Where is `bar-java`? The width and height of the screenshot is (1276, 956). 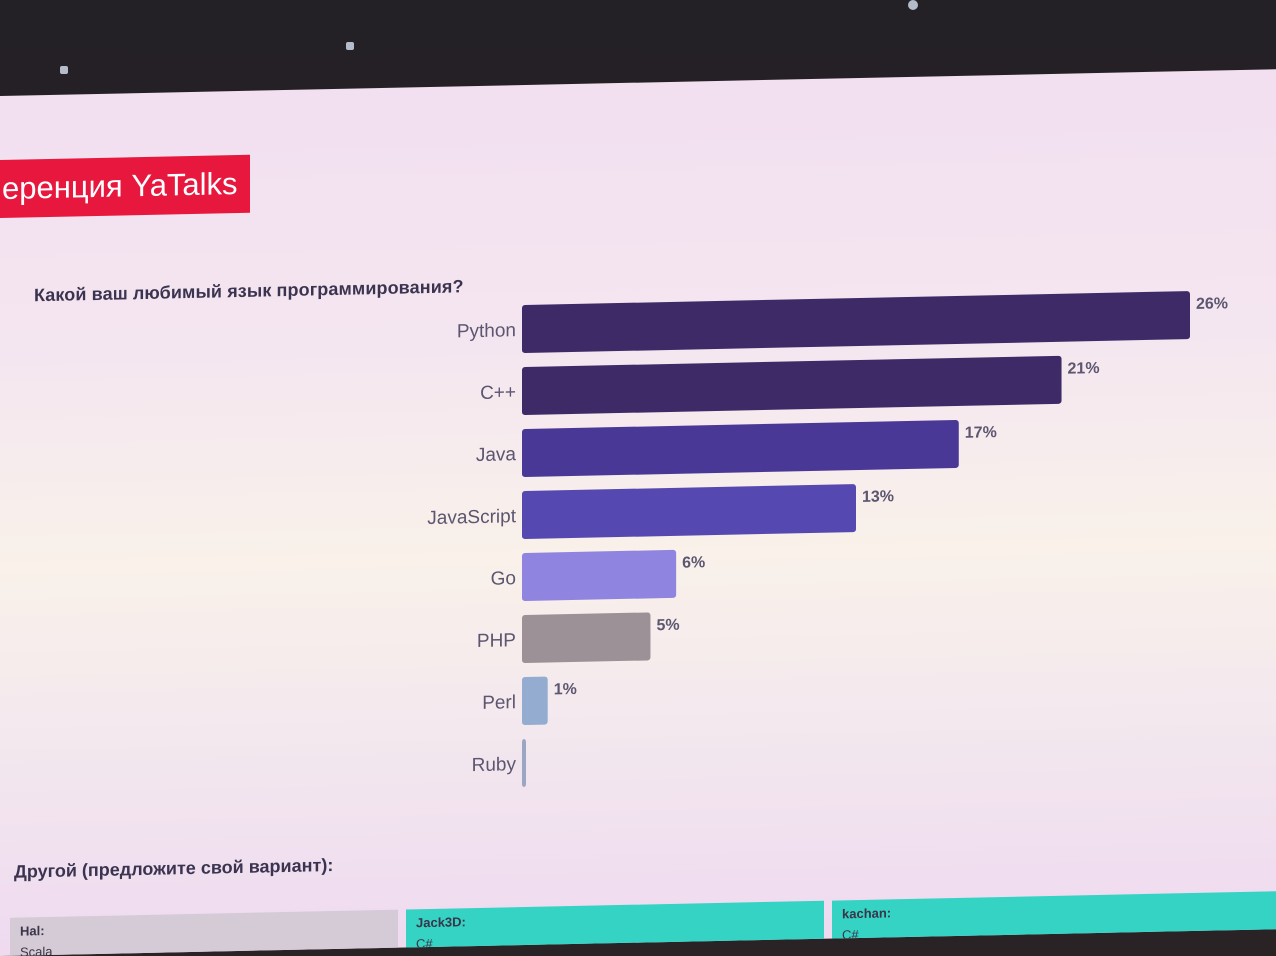
bar-java is located at coordinates (740, 448).